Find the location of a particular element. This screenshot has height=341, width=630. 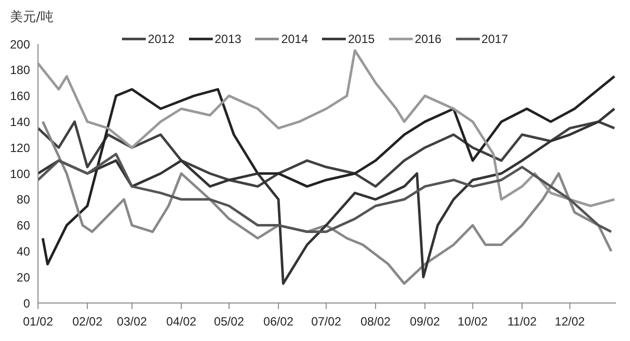

y-tick-label: 140 is located at coordinates (20, 121).